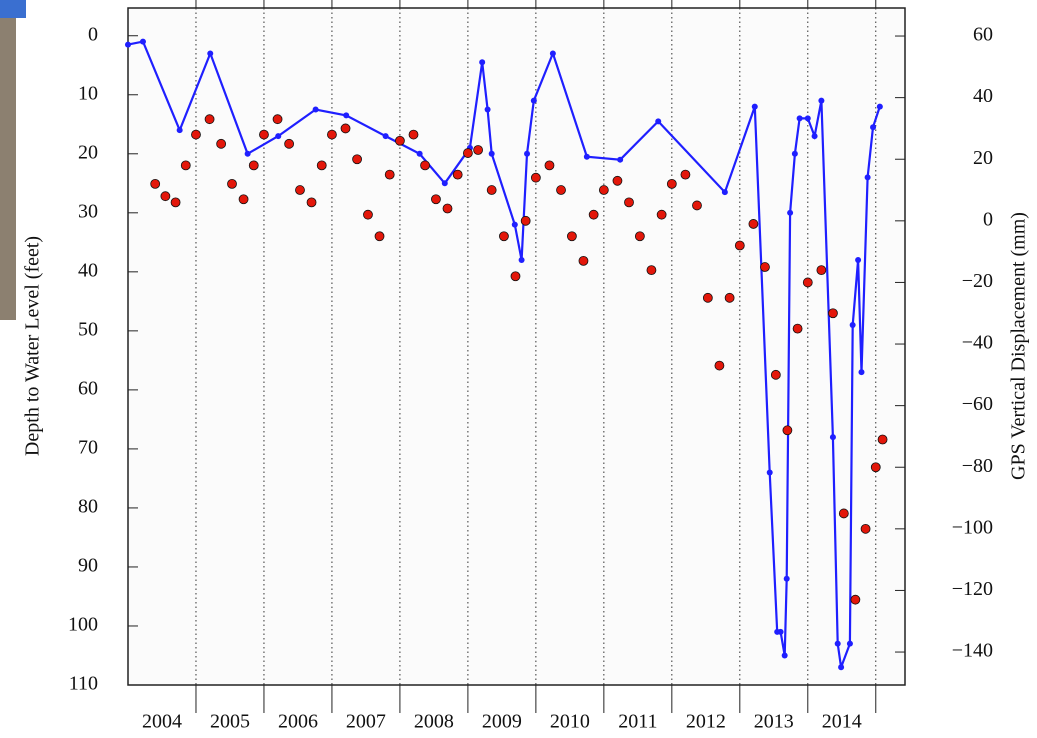 This screenshot has height=738, width=1037. What do you see at coordinates (977, 404) in the screenshot?
I see `y2-tick-label: −60` at bounding box center [977, 404].